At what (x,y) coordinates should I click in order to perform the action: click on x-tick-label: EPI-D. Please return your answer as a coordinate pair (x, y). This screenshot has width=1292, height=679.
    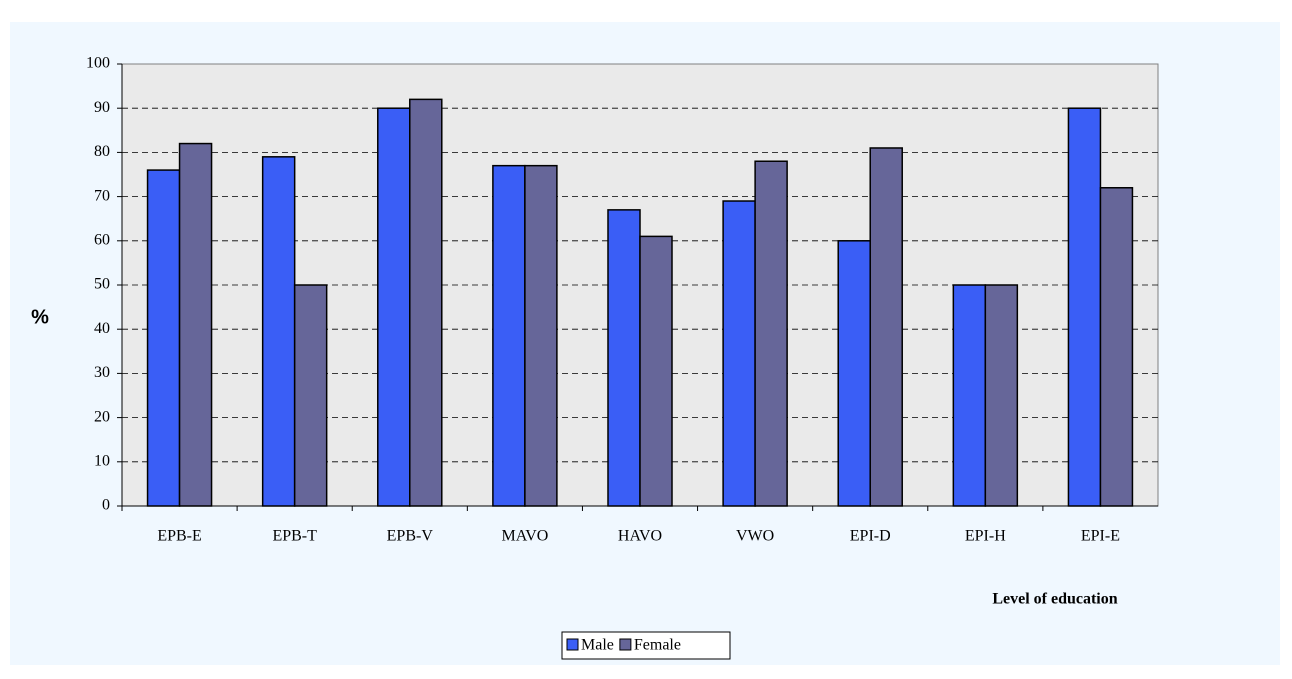
    Looking at the image, I should click on (870, 536).